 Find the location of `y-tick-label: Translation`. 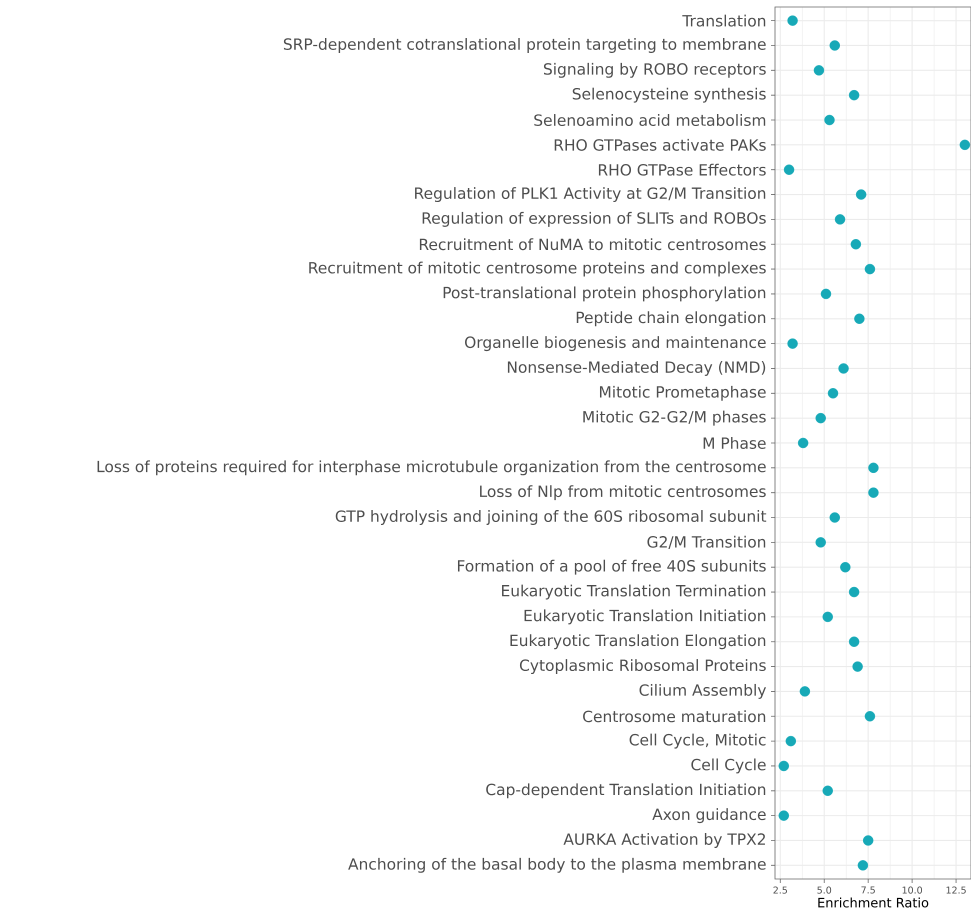

y-tick-label: Translation is located at coordinates (724, 20).